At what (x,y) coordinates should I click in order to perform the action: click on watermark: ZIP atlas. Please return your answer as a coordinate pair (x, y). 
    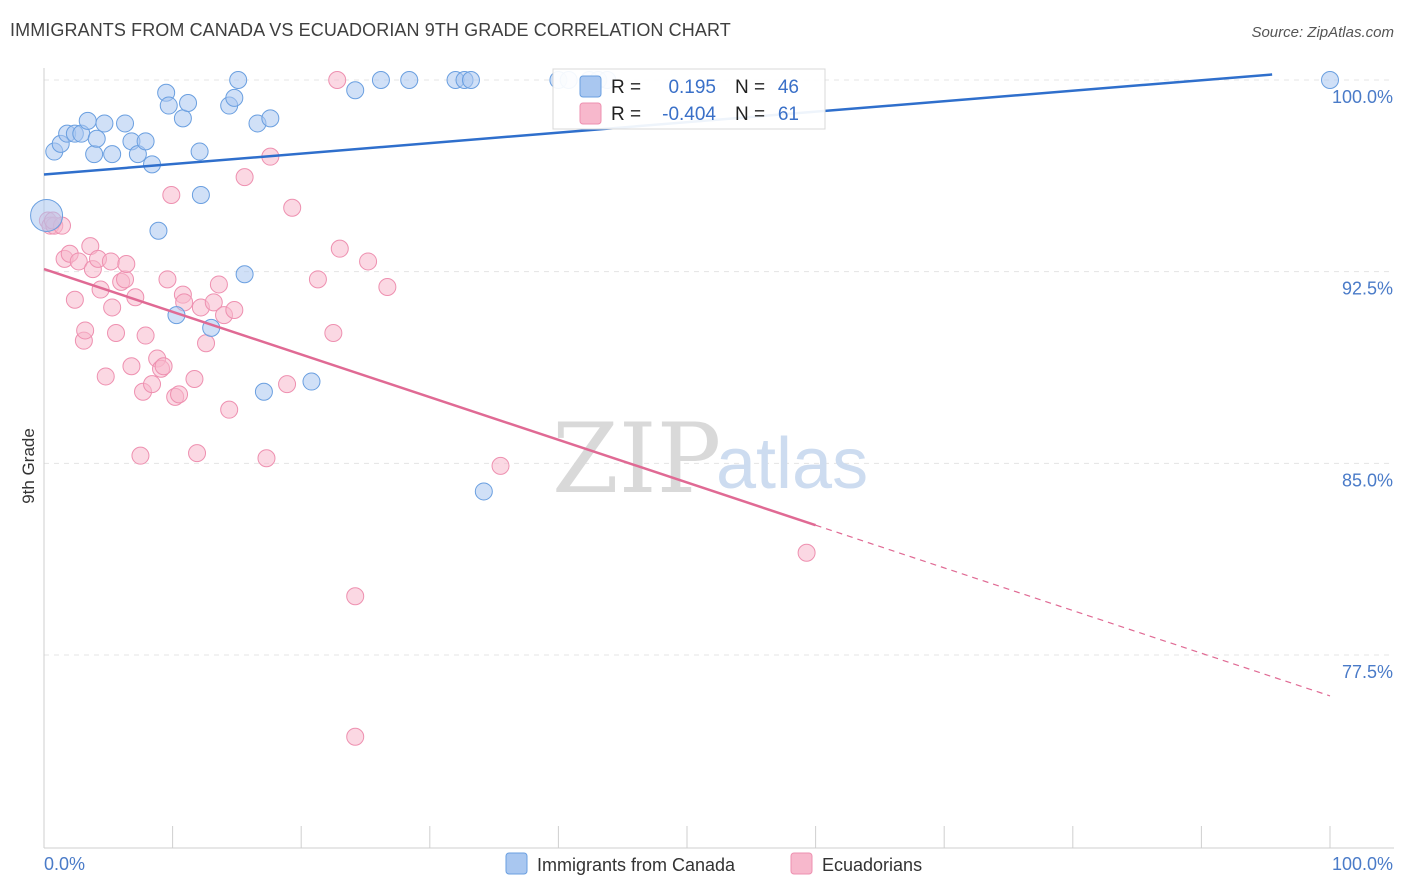
    Looking at the image, I should click on (710, 459).